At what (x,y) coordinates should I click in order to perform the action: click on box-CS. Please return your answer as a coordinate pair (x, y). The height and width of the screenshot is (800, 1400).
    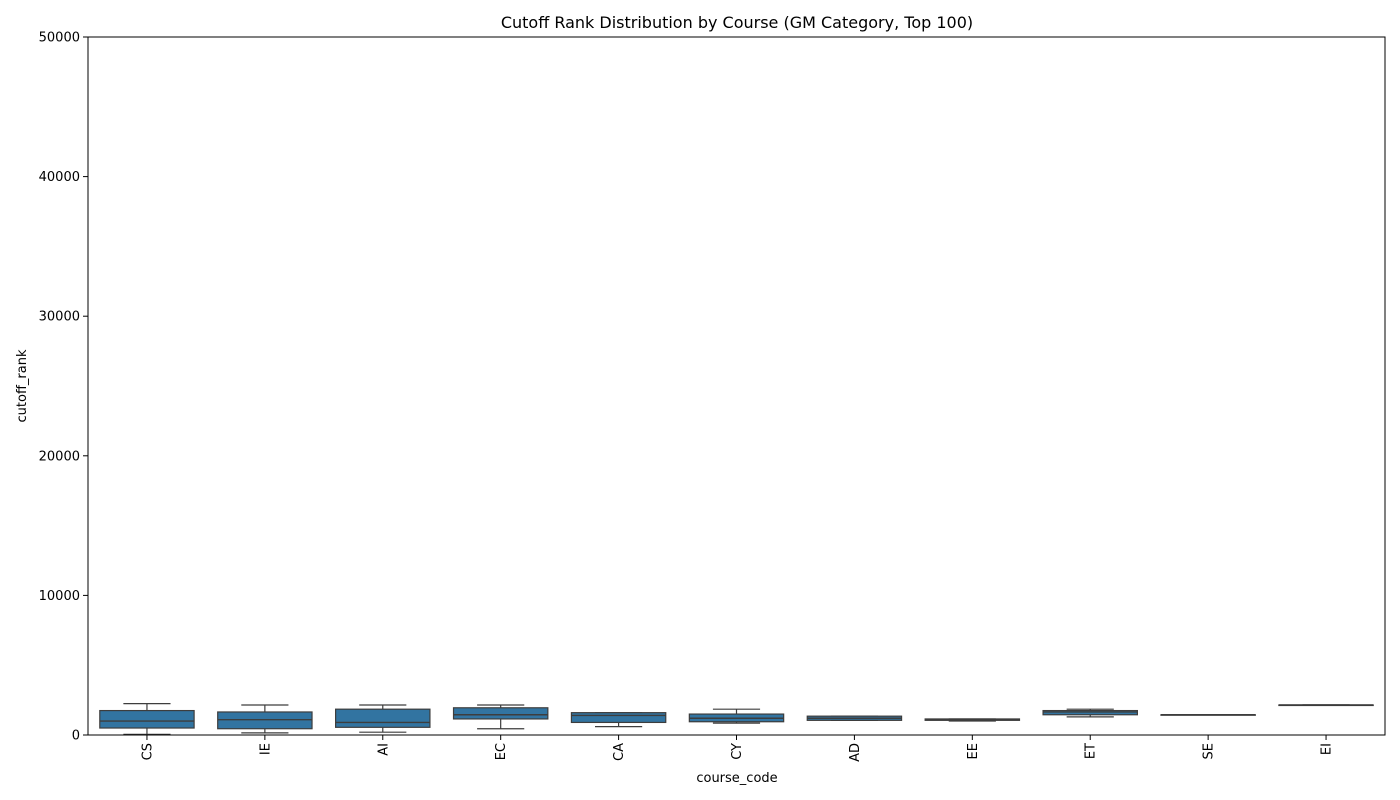
    Looking at the image, I should click on (147, 719).